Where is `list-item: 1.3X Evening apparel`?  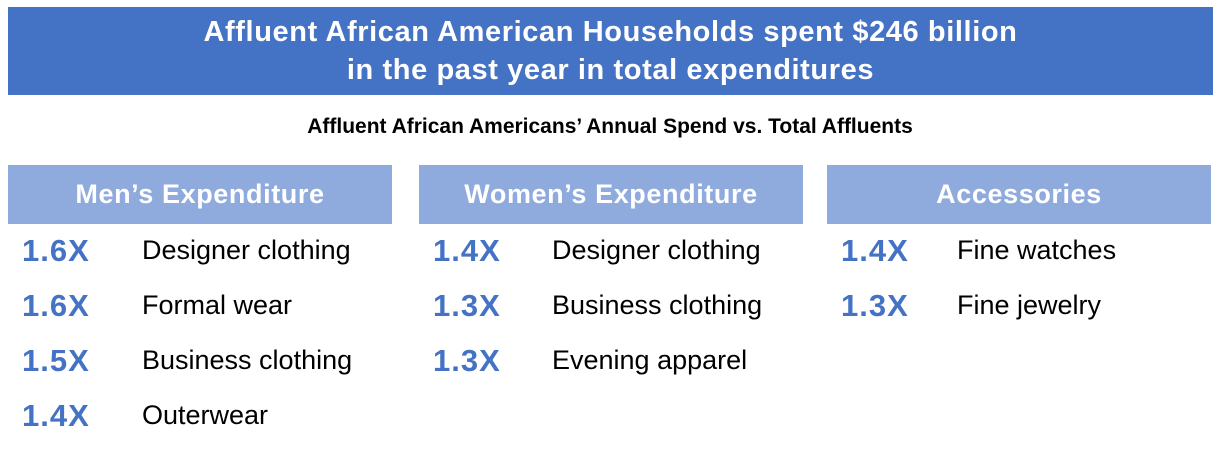
list-item: 1.3X Evening apparel is located at coordinates (611, 364).